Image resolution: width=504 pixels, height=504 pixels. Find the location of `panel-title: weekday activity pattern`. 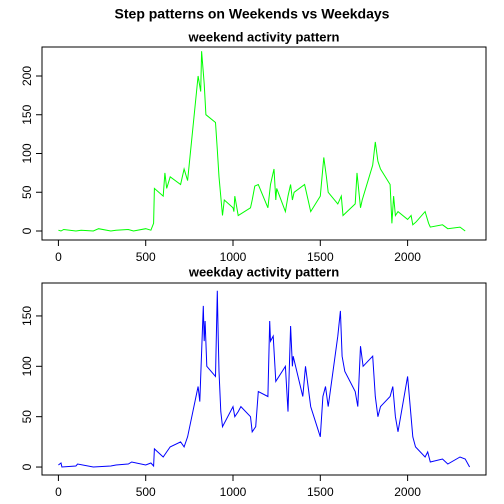

panel-title: weekday activity pattern is located at coordinates (263, 271).